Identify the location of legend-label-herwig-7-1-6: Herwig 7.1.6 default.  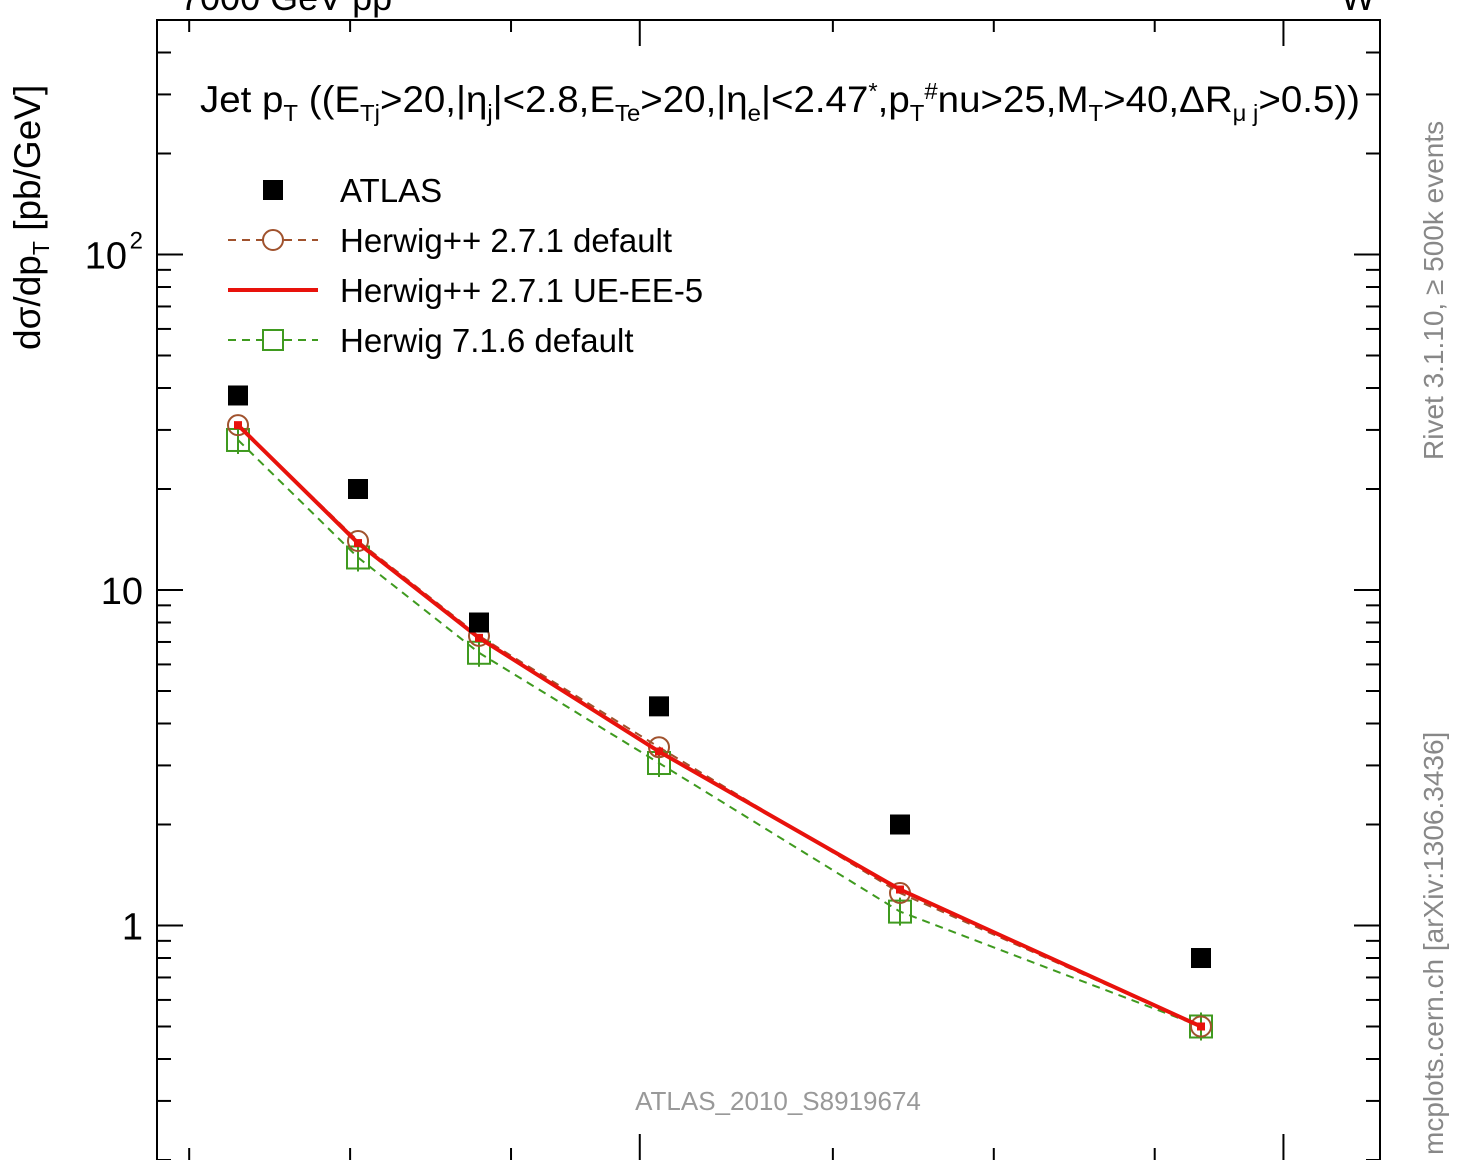
(487, 340).